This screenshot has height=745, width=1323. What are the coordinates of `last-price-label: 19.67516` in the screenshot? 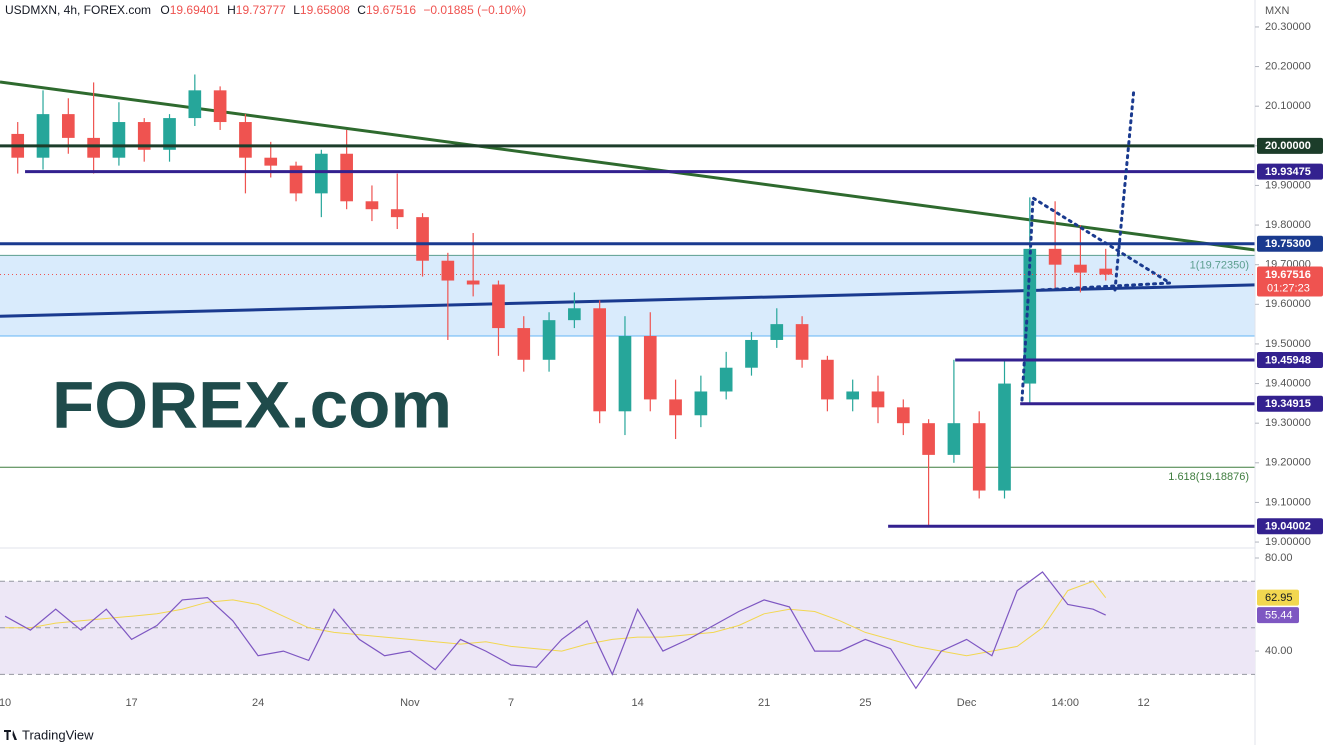 It's located at (1288, 275).